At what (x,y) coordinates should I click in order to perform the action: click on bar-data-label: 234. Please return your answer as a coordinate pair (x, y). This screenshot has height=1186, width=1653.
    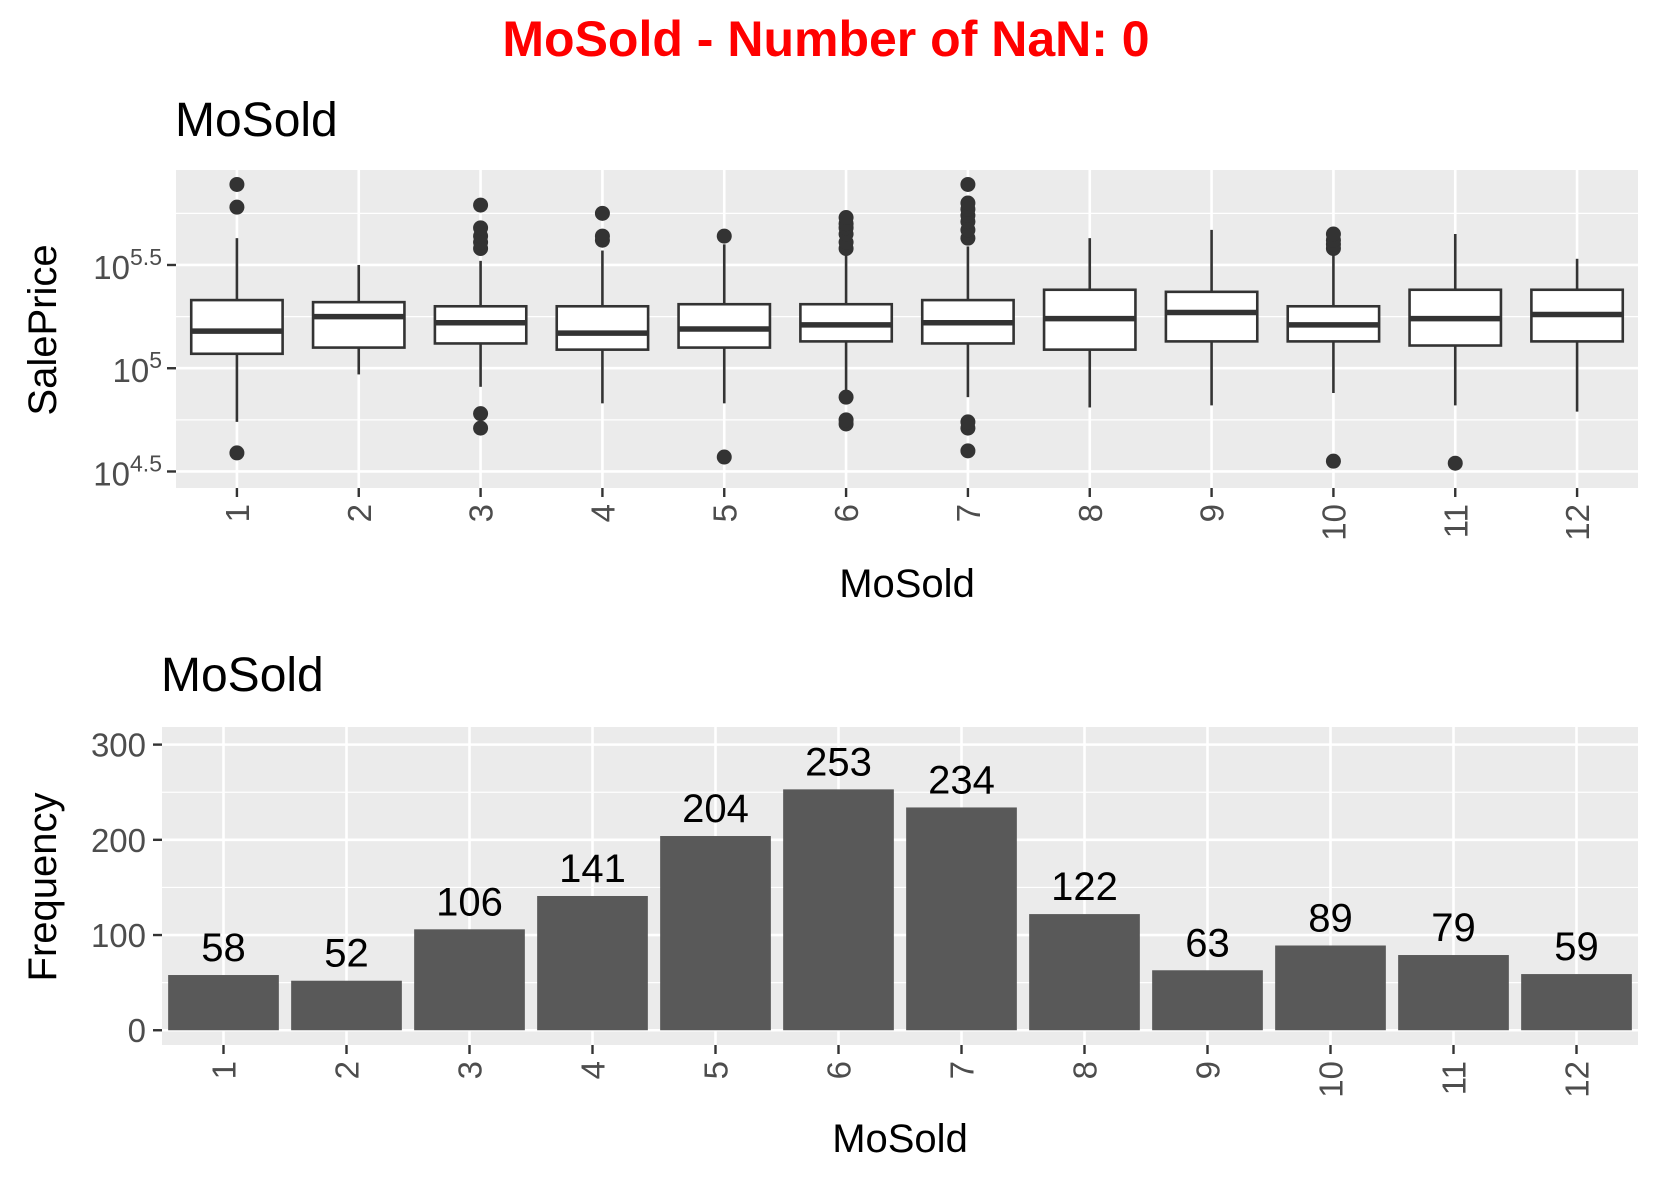
    Looking at the image, I should click on (961, 780).